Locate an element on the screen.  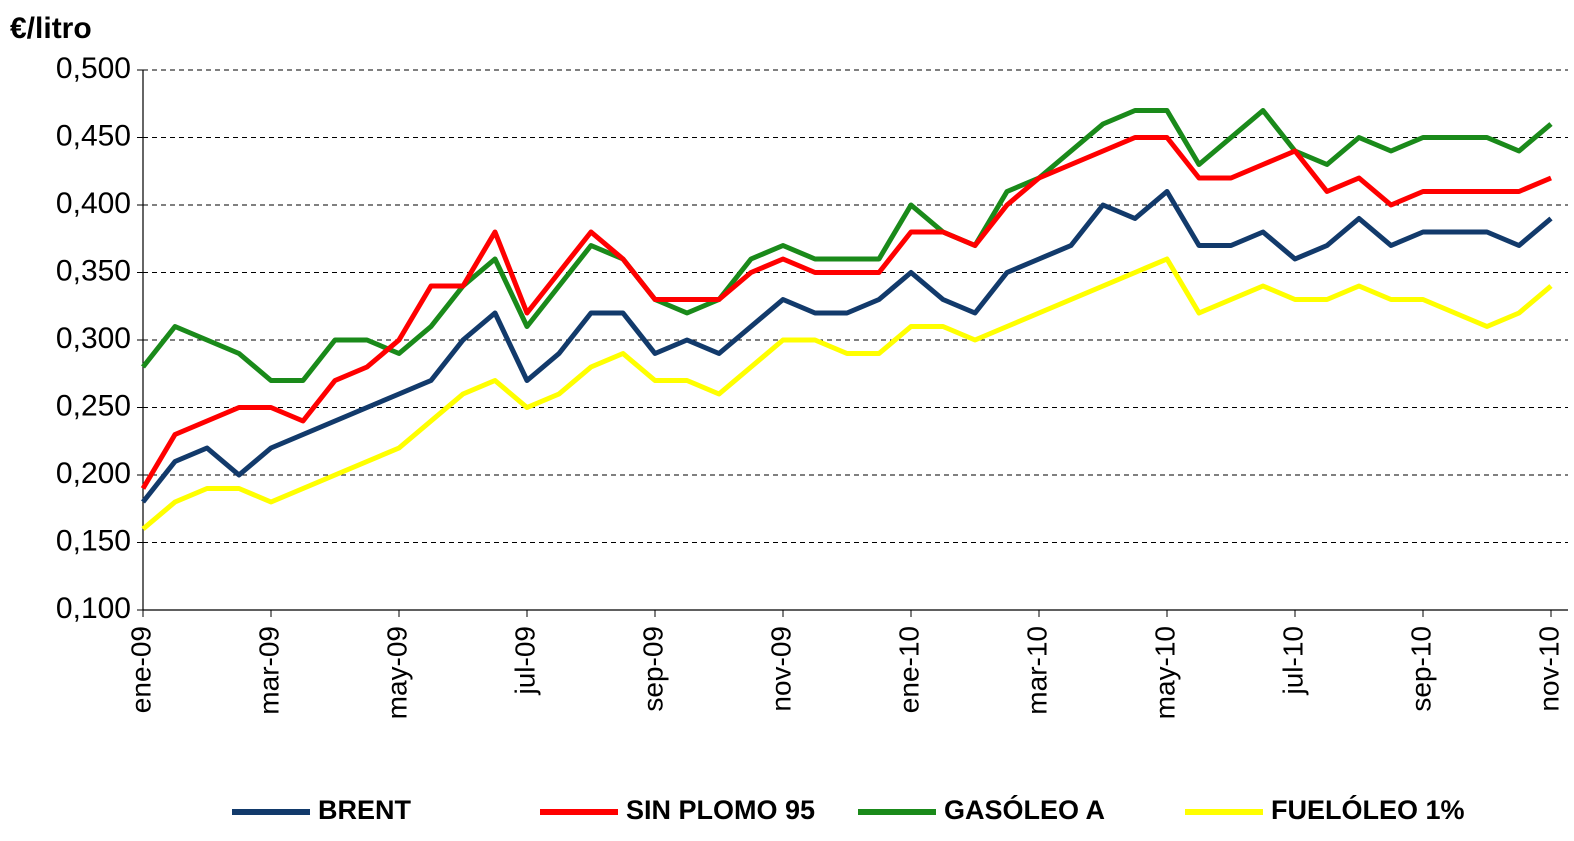
y-tick-label: 0,450 is located at coordinates (93, 135).